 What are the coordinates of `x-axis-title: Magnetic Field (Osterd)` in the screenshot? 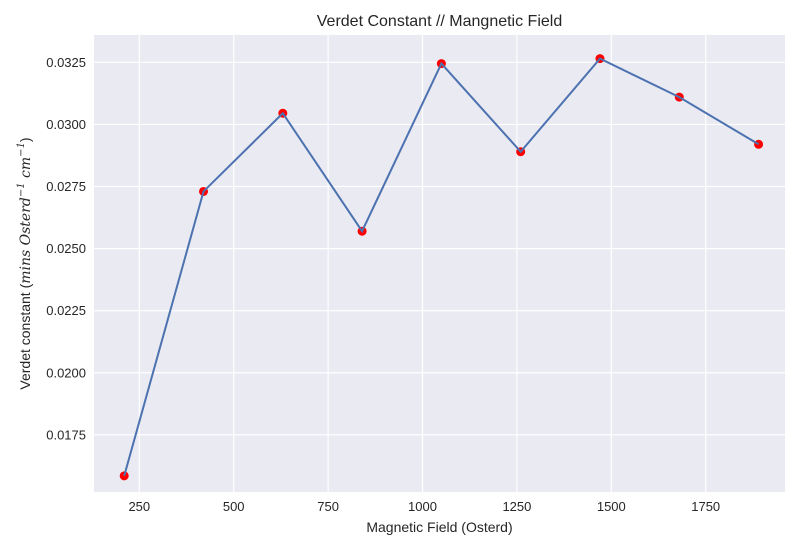 It's located at (439, 527).